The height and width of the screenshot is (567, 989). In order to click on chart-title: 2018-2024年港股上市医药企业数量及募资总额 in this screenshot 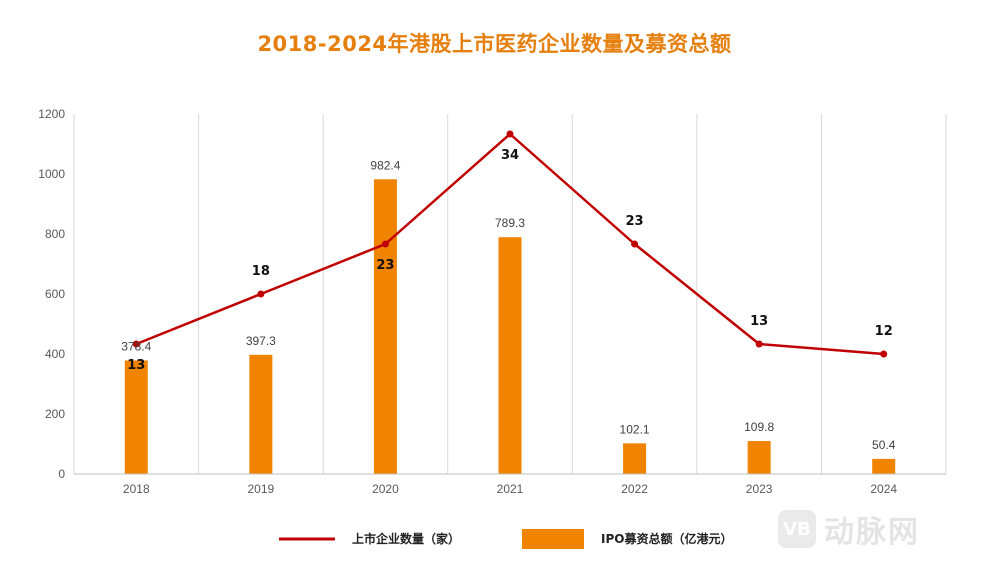, I will do `click(494, 44)`.